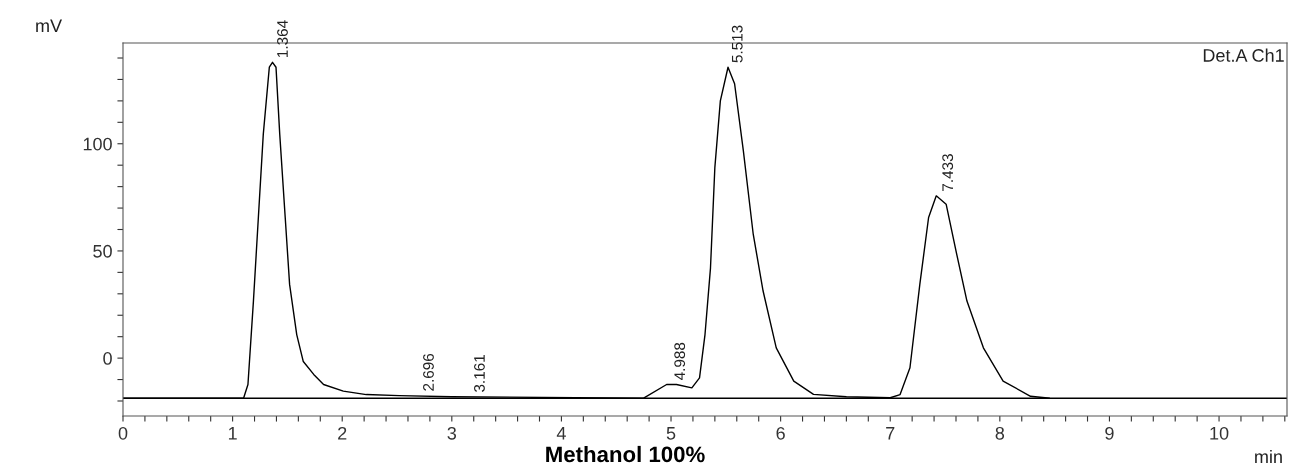  Describe the element at coordinates (452, 433) in the screenshot. I see `x-tick-label: 3` at that location.